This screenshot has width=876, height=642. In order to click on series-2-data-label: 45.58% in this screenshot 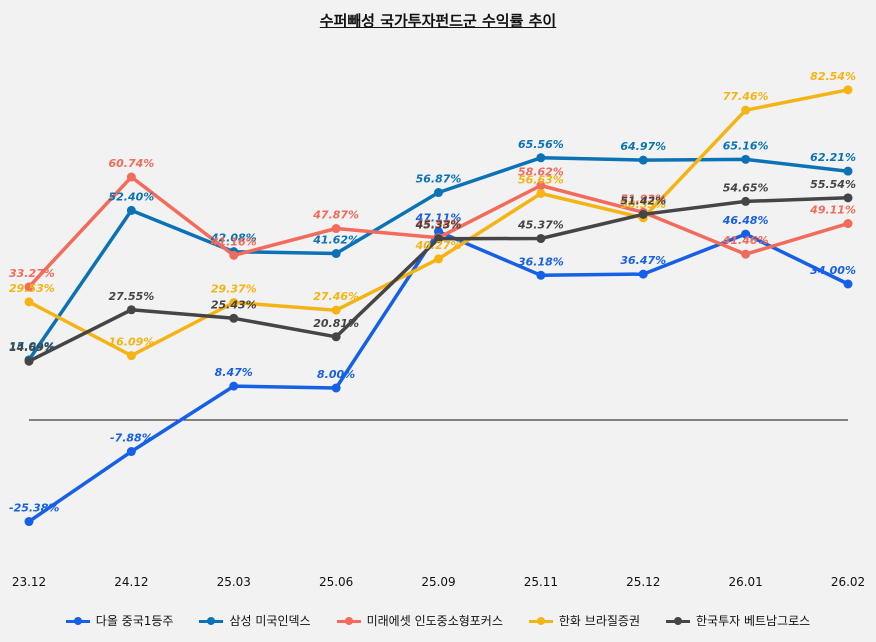, I will do `click(438, 224)`.